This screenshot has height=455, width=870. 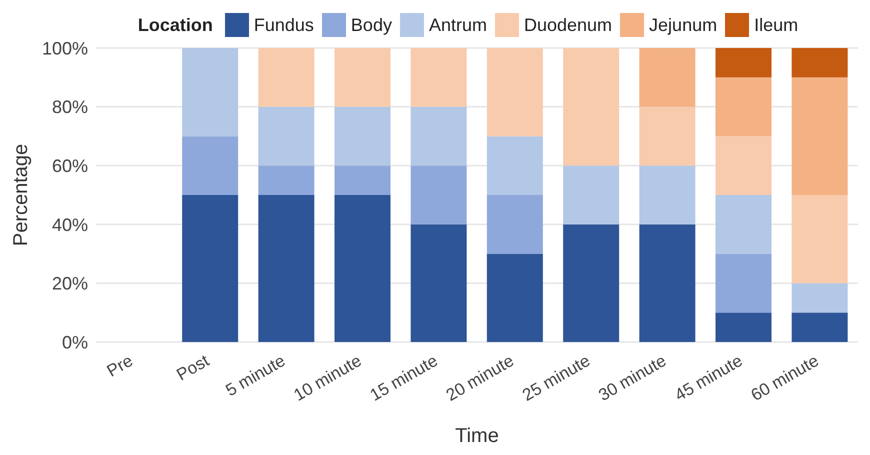 What do you see at coordinates (457, 25) in the screenshot?
I see `legend-label: Antrum` at bounding box center [457, 25].